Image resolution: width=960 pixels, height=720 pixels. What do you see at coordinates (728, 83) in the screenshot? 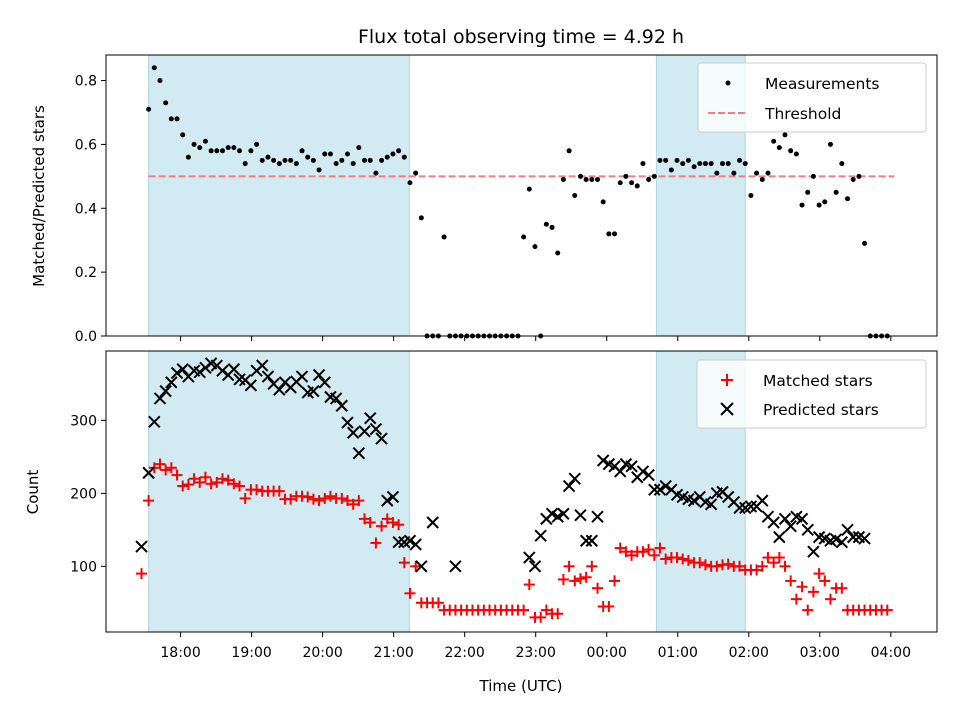
I see `legend-measurements-marker` at bounding box center [728, 83].